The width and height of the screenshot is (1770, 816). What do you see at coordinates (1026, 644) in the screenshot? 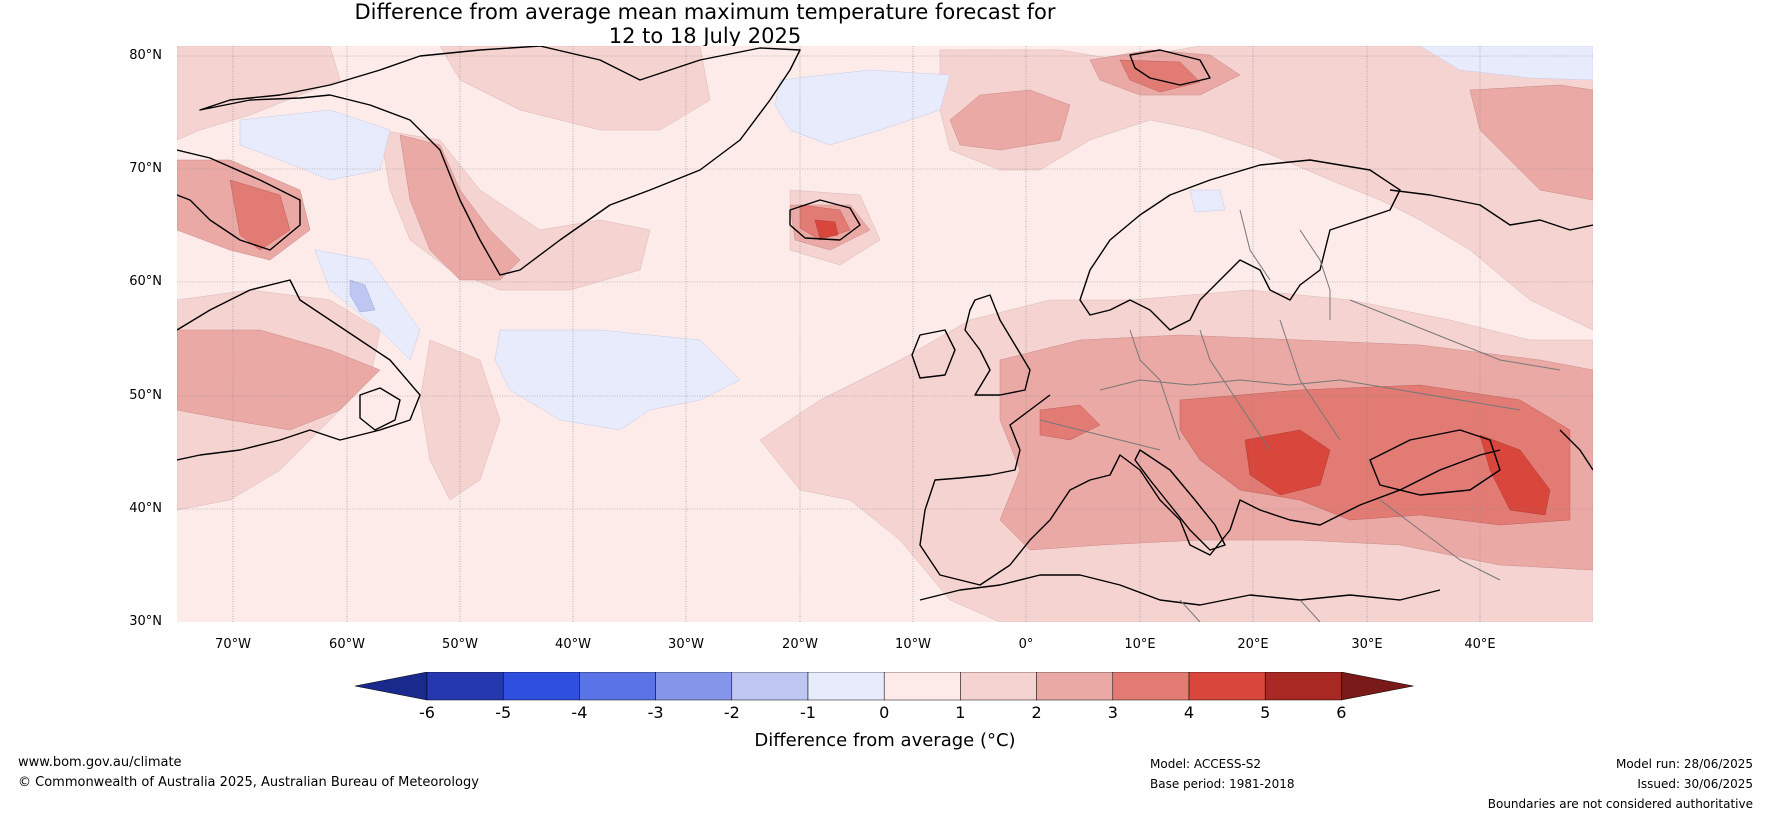
I see `lon-label-0: 0°` at bounding box center [1026, 644].